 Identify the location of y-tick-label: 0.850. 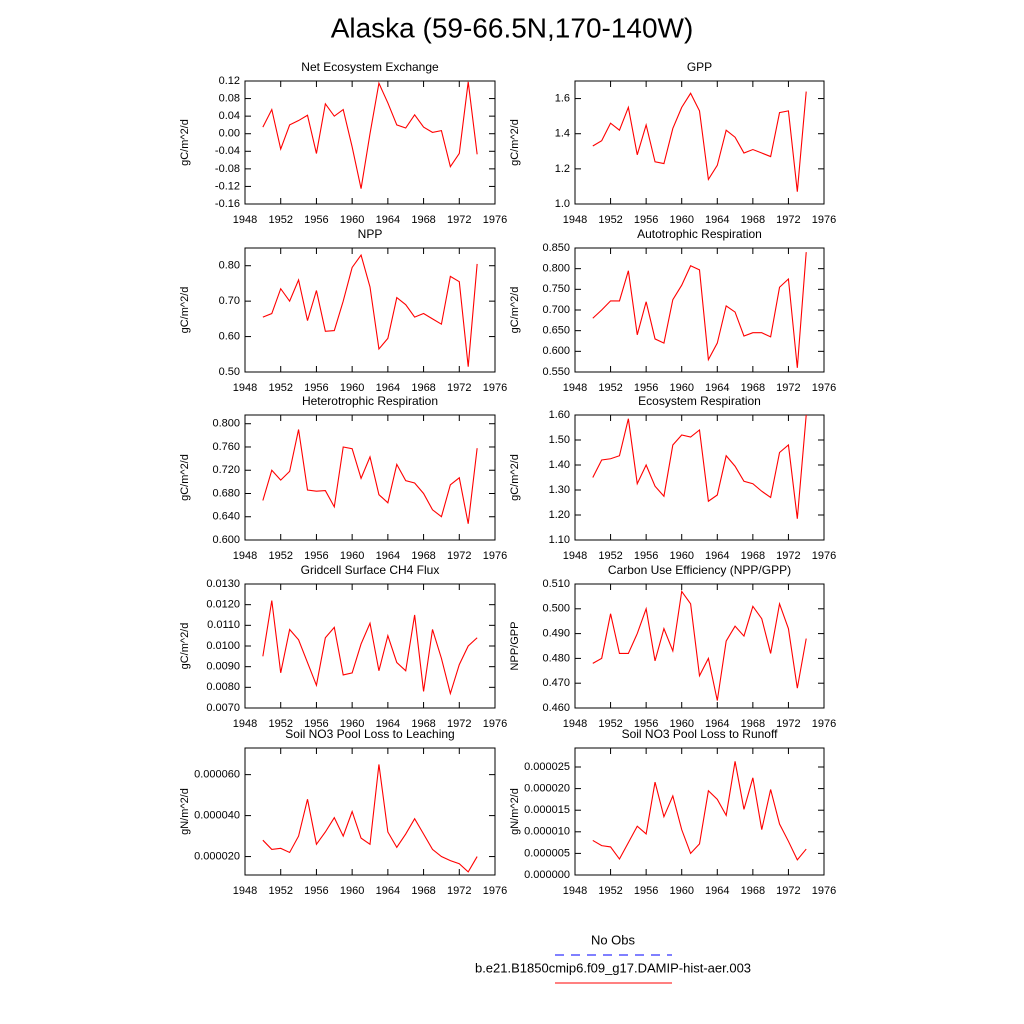
(556, 248).